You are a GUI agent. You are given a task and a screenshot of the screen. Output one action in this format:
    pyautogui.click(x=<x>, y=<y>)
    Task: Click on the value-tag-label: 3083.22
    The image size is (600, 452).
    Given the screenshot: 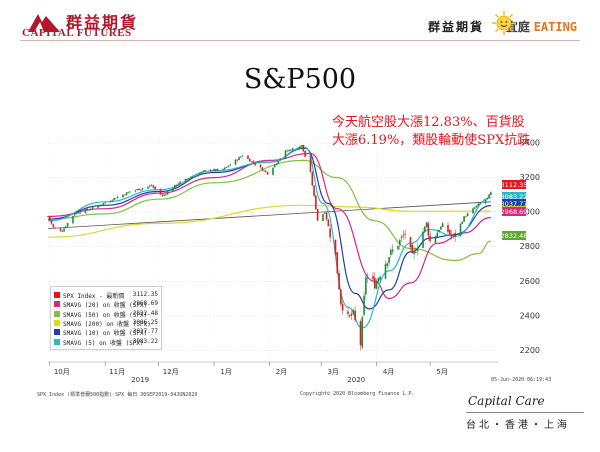 What is the action you would take?
    pyautogui.click(x=514, y=197)
    